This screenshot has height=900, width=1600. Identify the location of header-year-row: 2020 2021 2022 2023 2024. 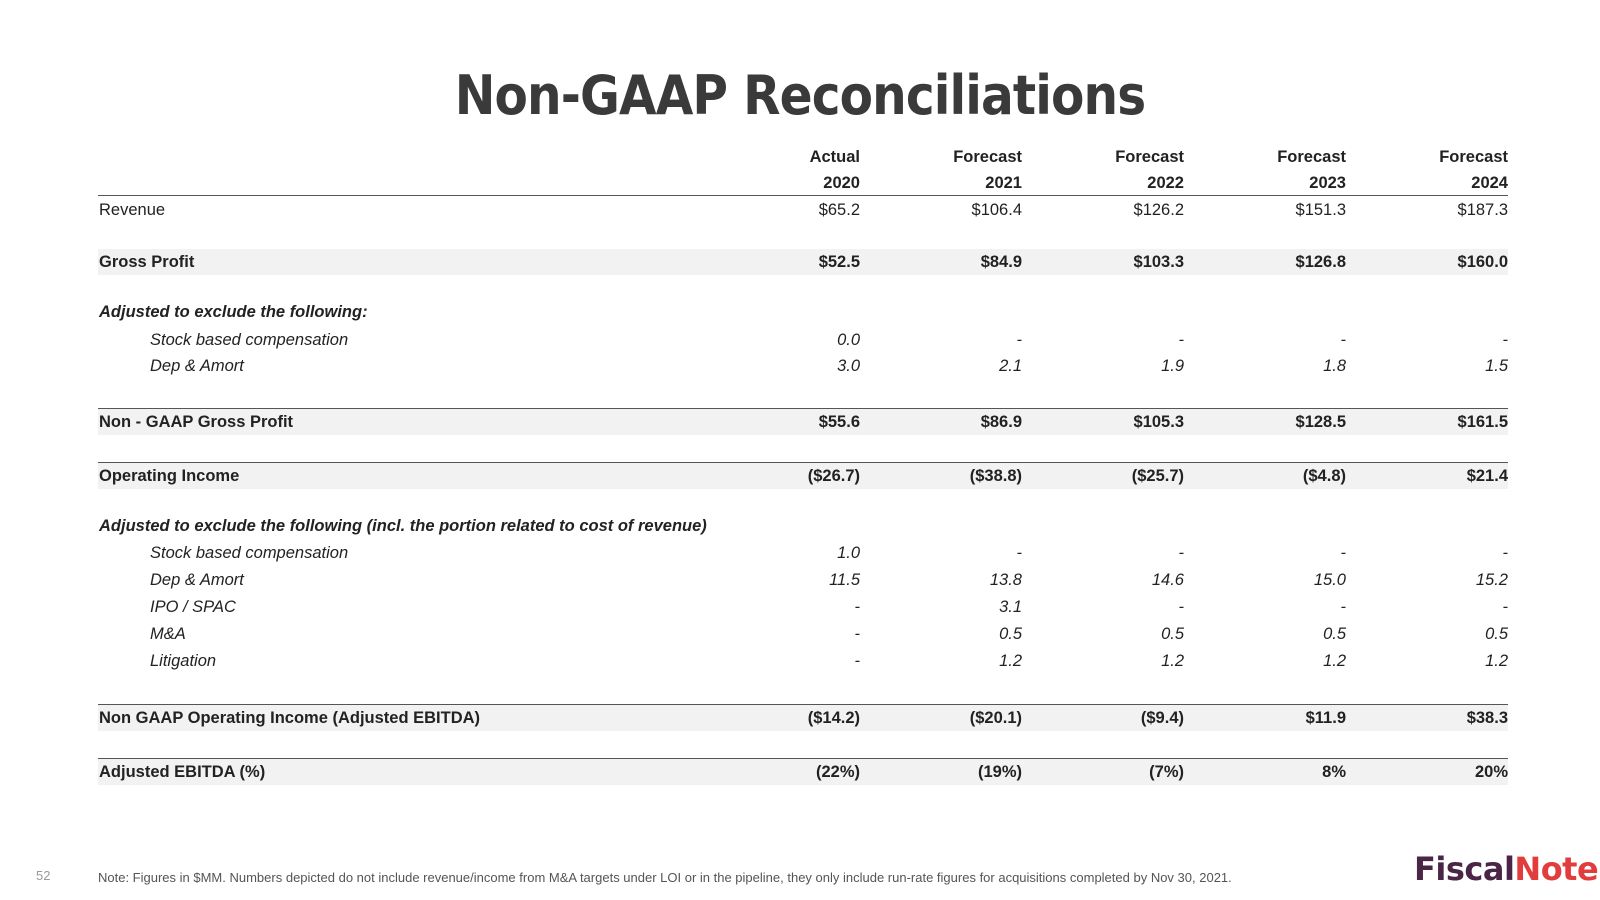
(803, 183).